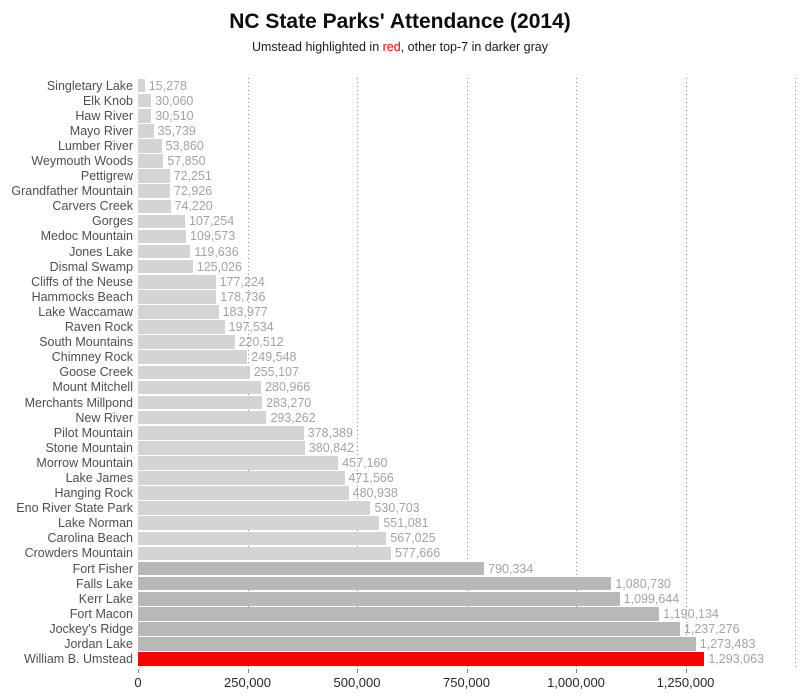  What do you see at coordinates (172, 160) in the screenshot?
I see `bar-cell: 57,850` at bounding box center [172, 160].